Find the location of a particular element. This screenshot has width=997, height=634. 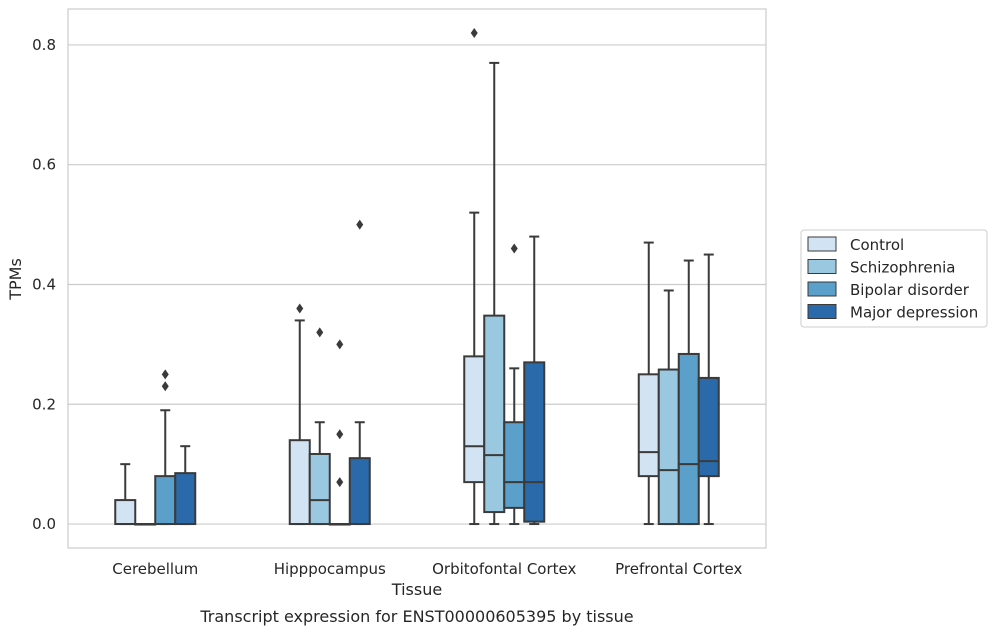

legend-label: Bipolar disorder is located at coordinates (910, 290).